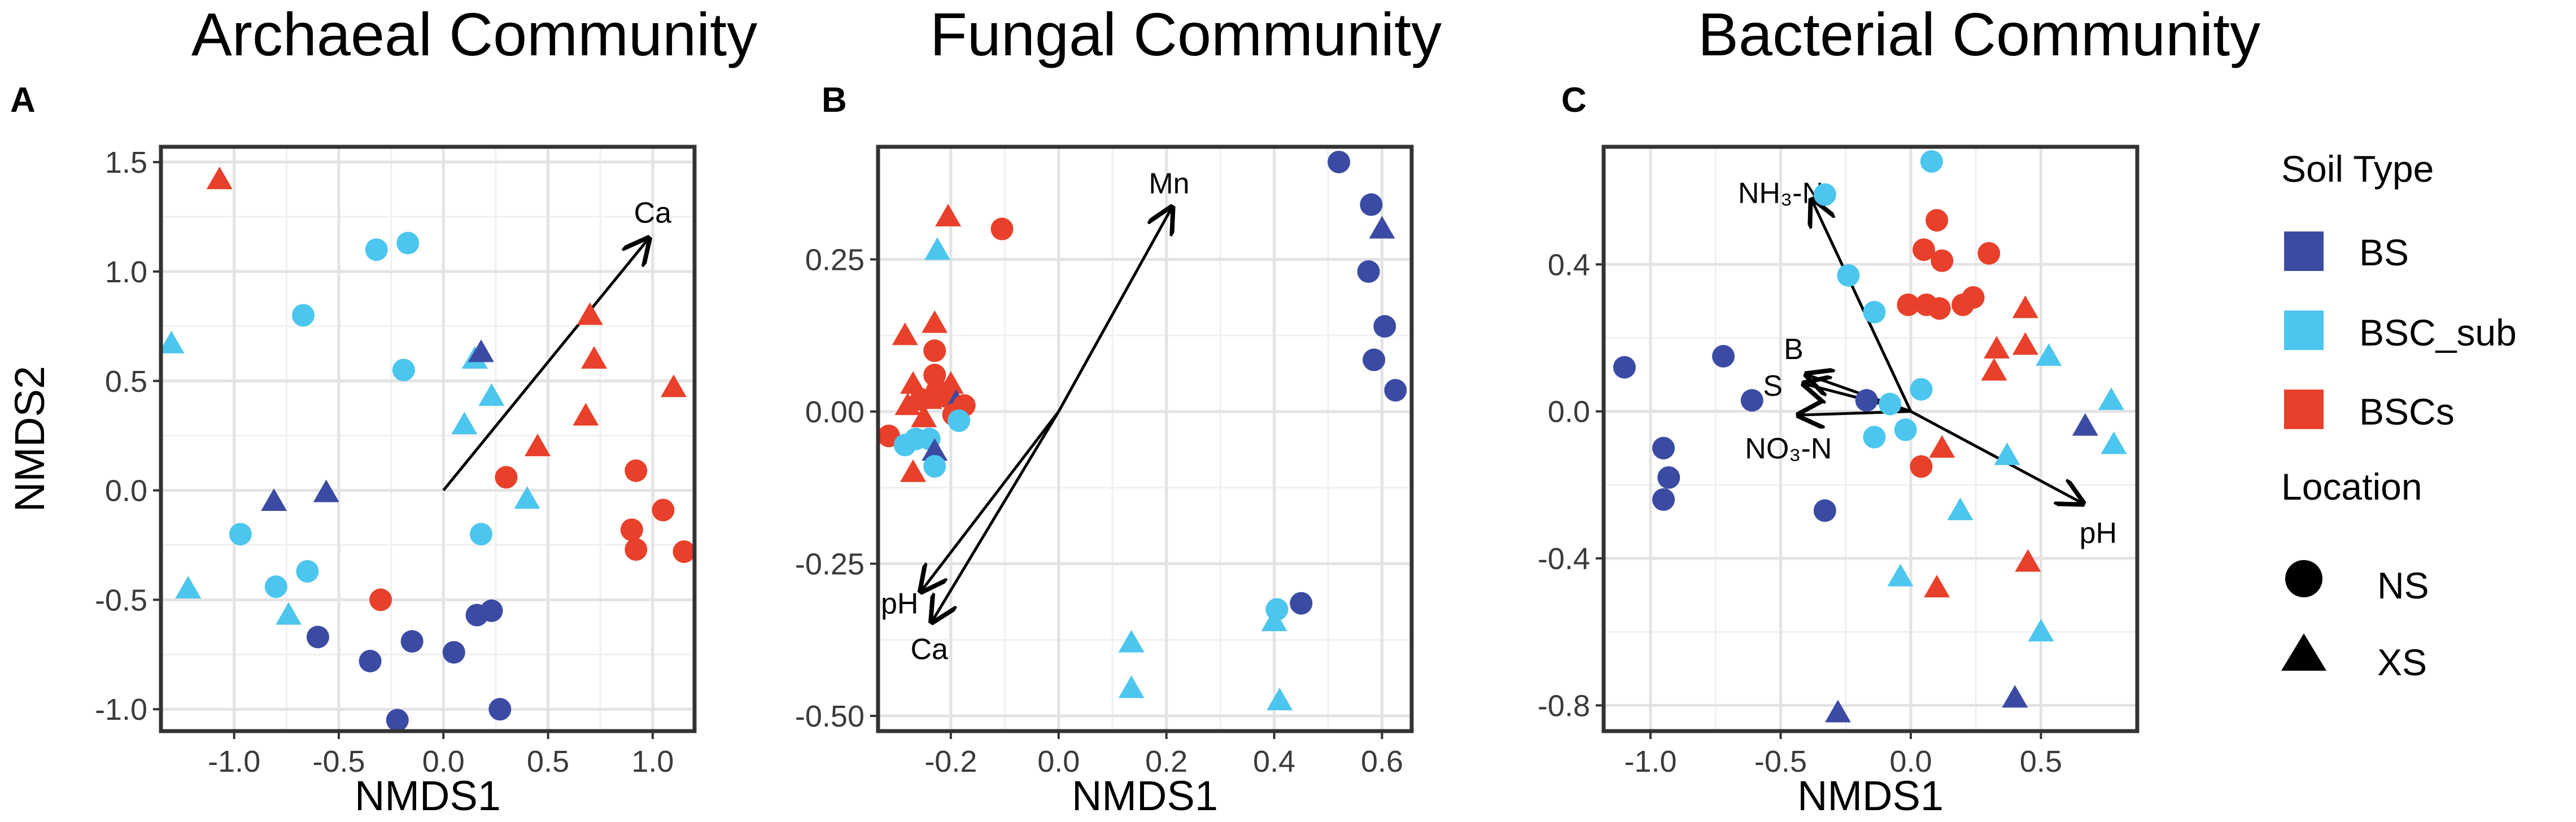  Describe the element at coordinates (2407, 411) in the screenshot. I see `legend-label-bscs: BSCs` at that location.